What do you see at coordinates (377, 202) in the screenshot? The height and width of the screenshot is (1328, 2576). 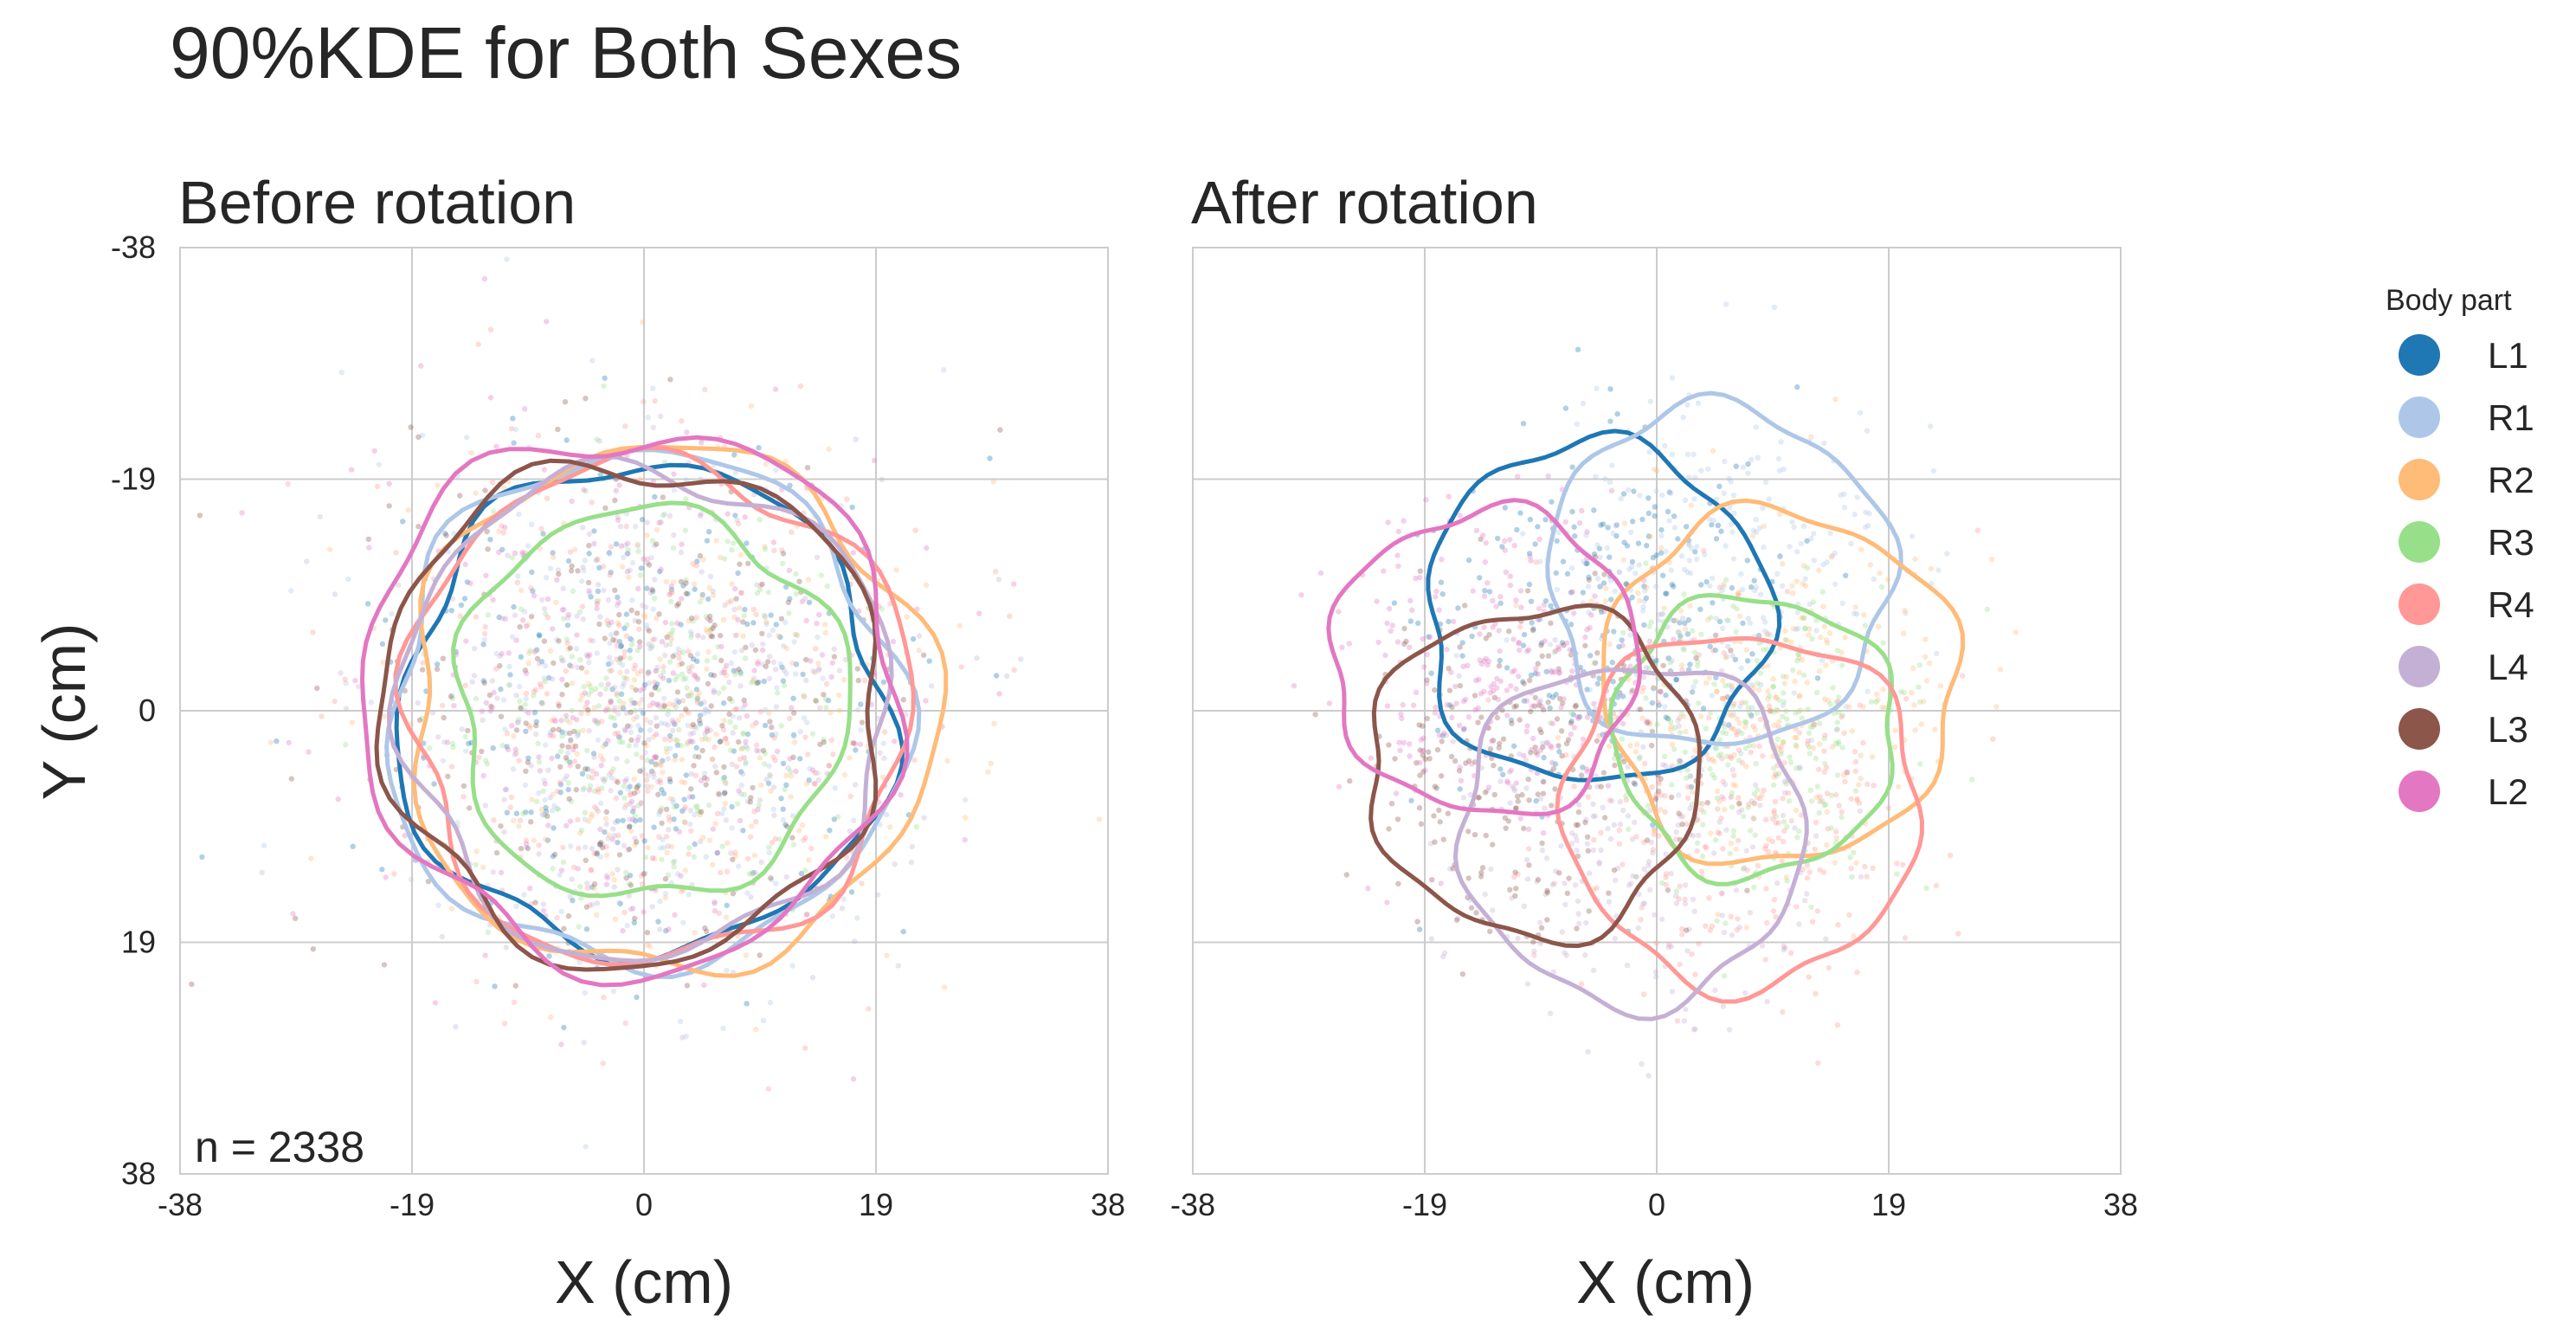 I see `panel-title: Before rotation` at bounding box center [377, 202].